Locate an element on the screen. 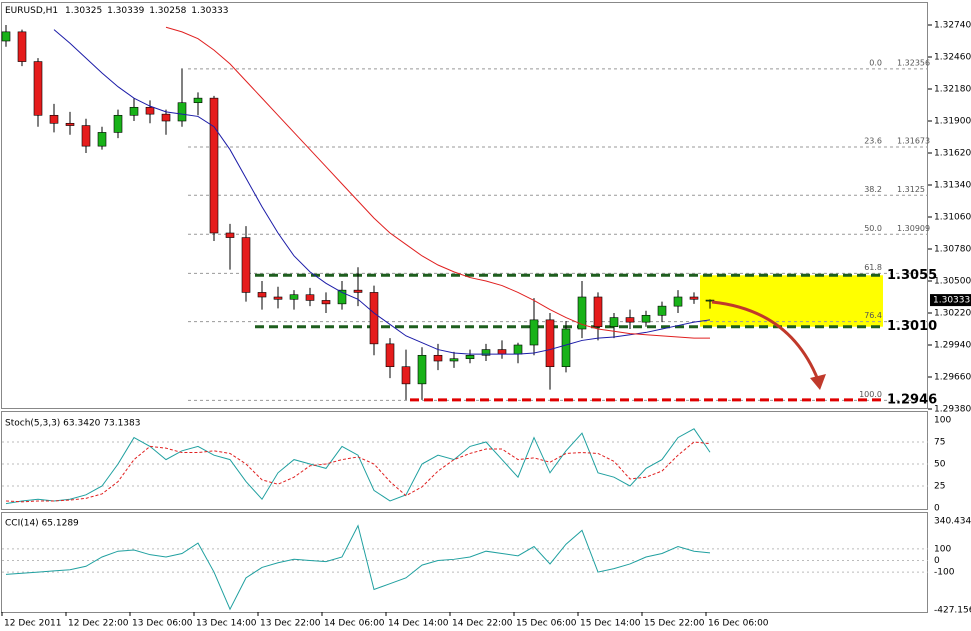 The width and height of the screenshot is (971, 631). last-price: 1.30333 is located at coordinates (951, 301).